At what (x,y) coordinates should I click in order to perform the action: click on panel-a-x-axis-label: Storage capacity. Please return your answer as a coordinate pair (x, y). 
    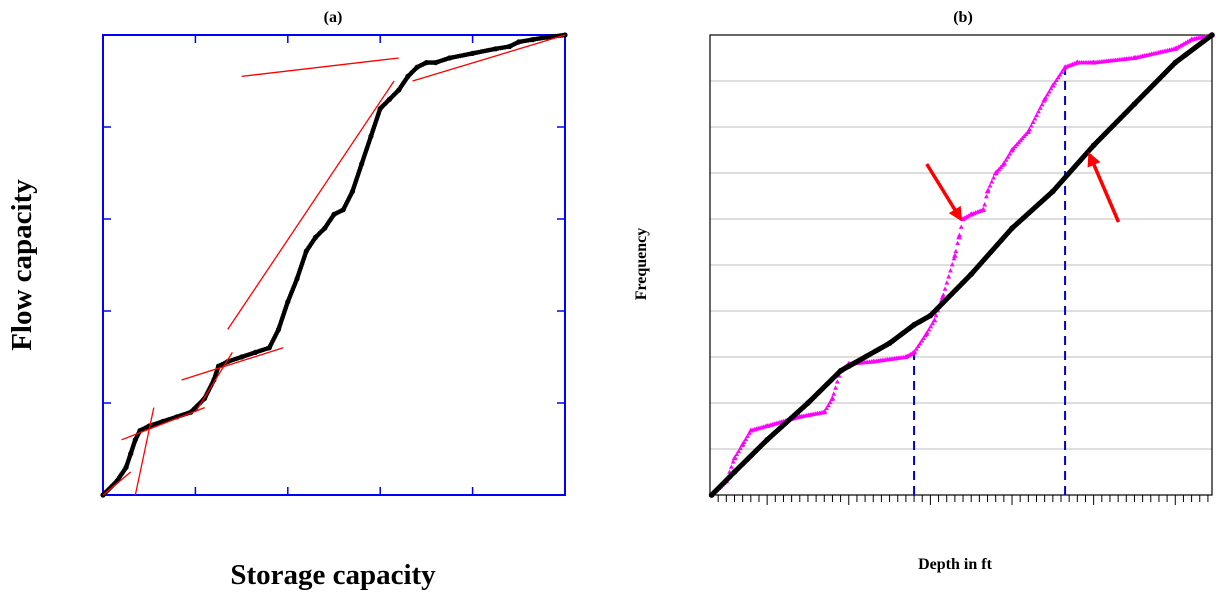
    Looking at the image, I should click on (333, 575).